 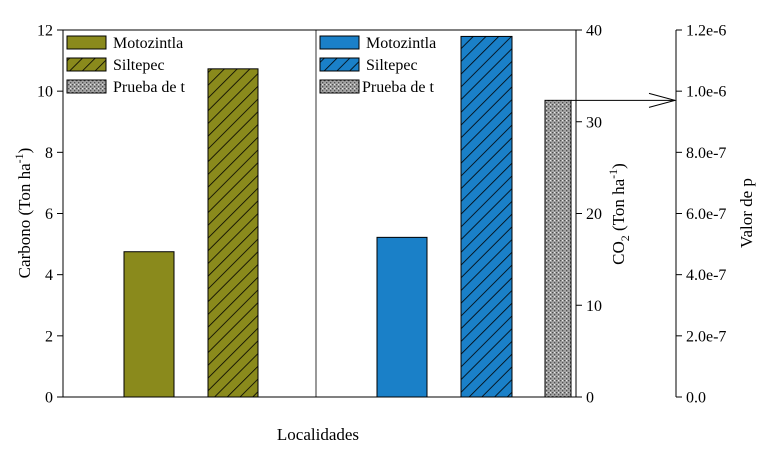 What do you see at coordinates (86, 42) in the screenshot?
I see `legend-swatch-motozintla-olive` at bounding box center [86, 42].